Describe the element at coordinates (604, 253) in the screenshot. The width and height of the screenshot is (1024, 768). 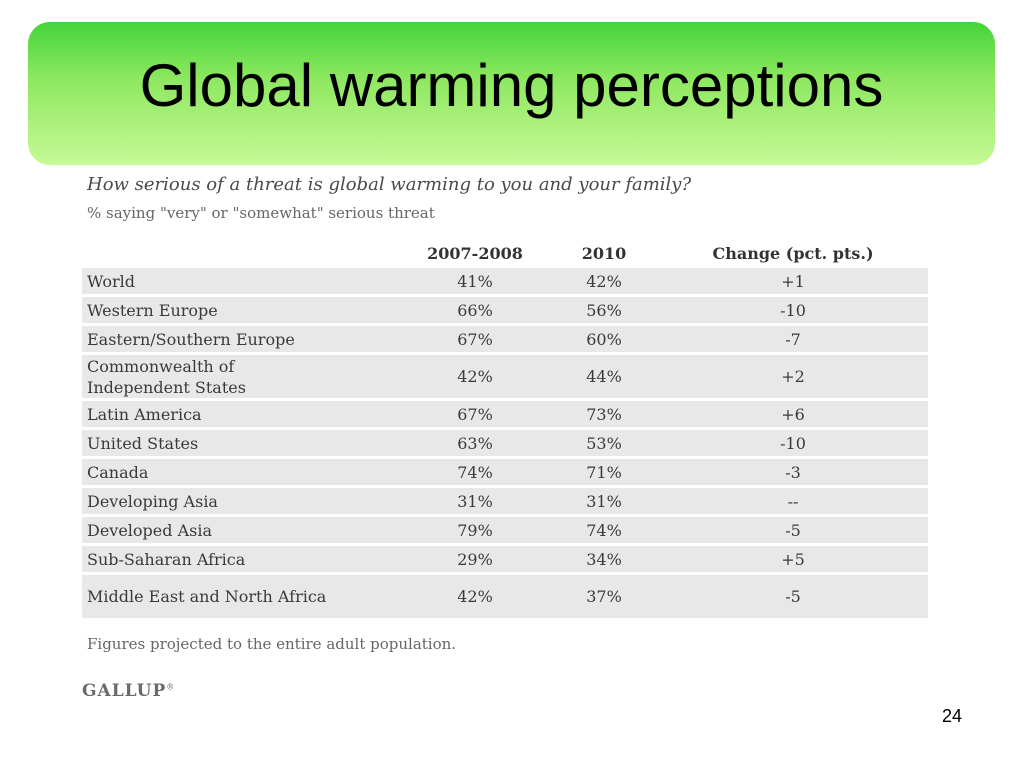
I see `header-2010: 2010` at that location.